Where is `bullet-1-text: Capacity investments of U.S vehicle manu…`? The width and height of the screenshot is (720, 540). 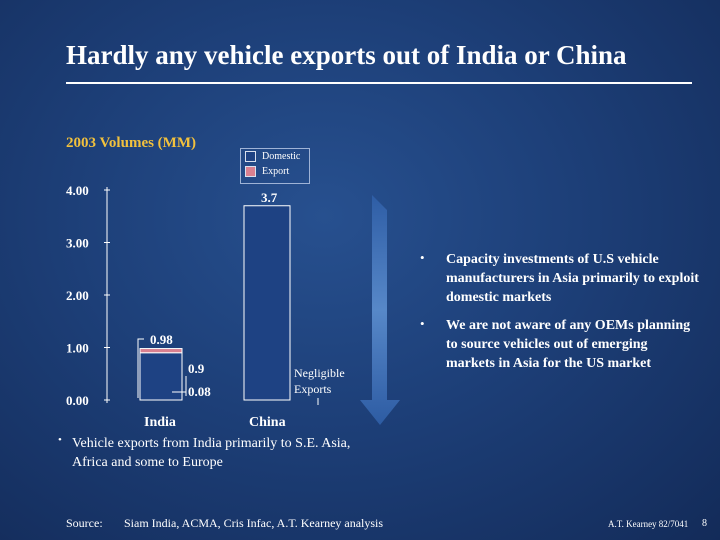
bullet-1-text: Capacity investments of U.S vehicle manu… is located at coordinates (572, 278).